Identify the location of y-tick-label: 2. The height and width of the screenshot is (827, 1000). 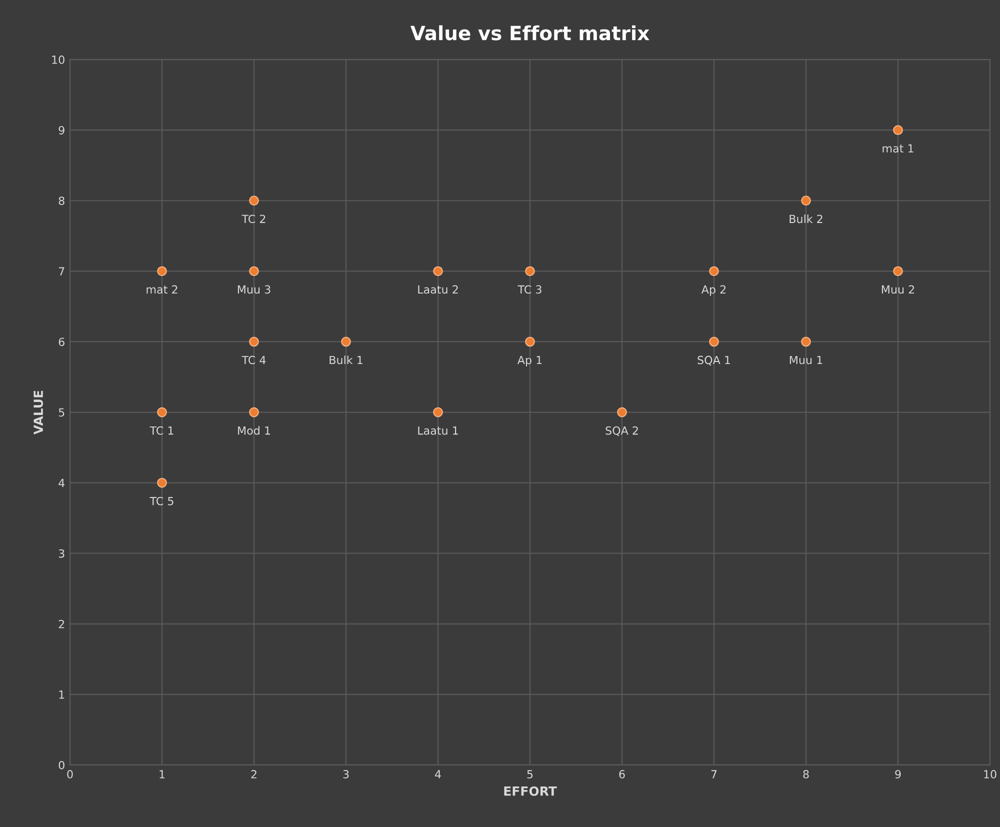
(61, 624).